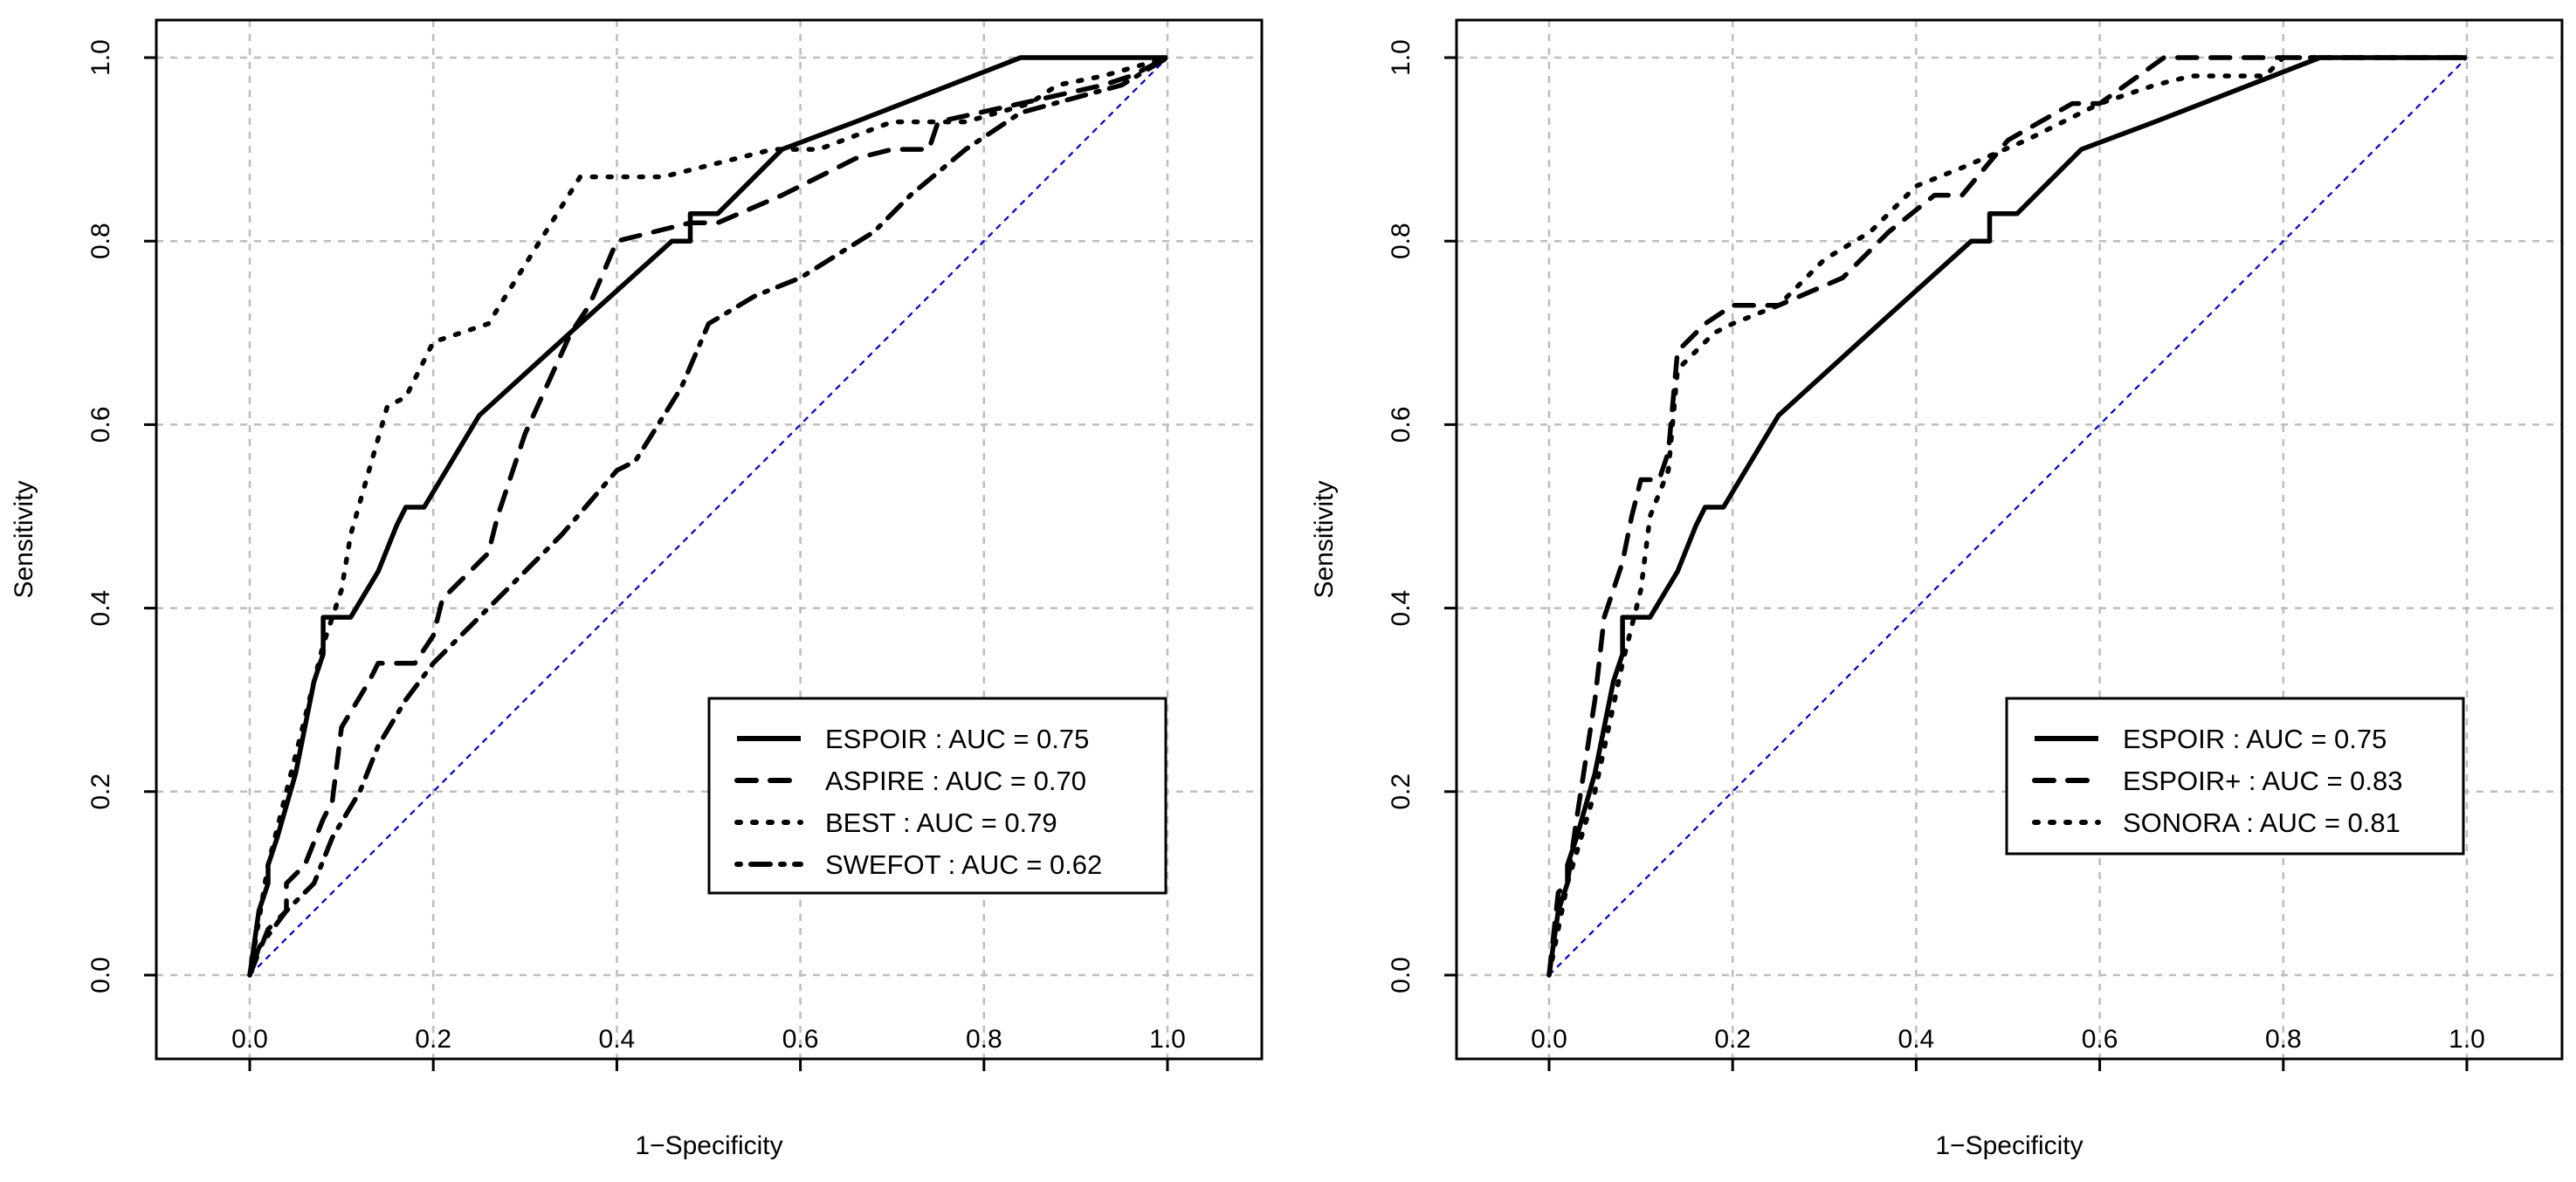 The width and height of the screenshot is (2576, 1182). Describe the element at coordinates (941, 822) in the screenshot. I see `legend-entry-label: BEST : AUC = 0.79` at that location.